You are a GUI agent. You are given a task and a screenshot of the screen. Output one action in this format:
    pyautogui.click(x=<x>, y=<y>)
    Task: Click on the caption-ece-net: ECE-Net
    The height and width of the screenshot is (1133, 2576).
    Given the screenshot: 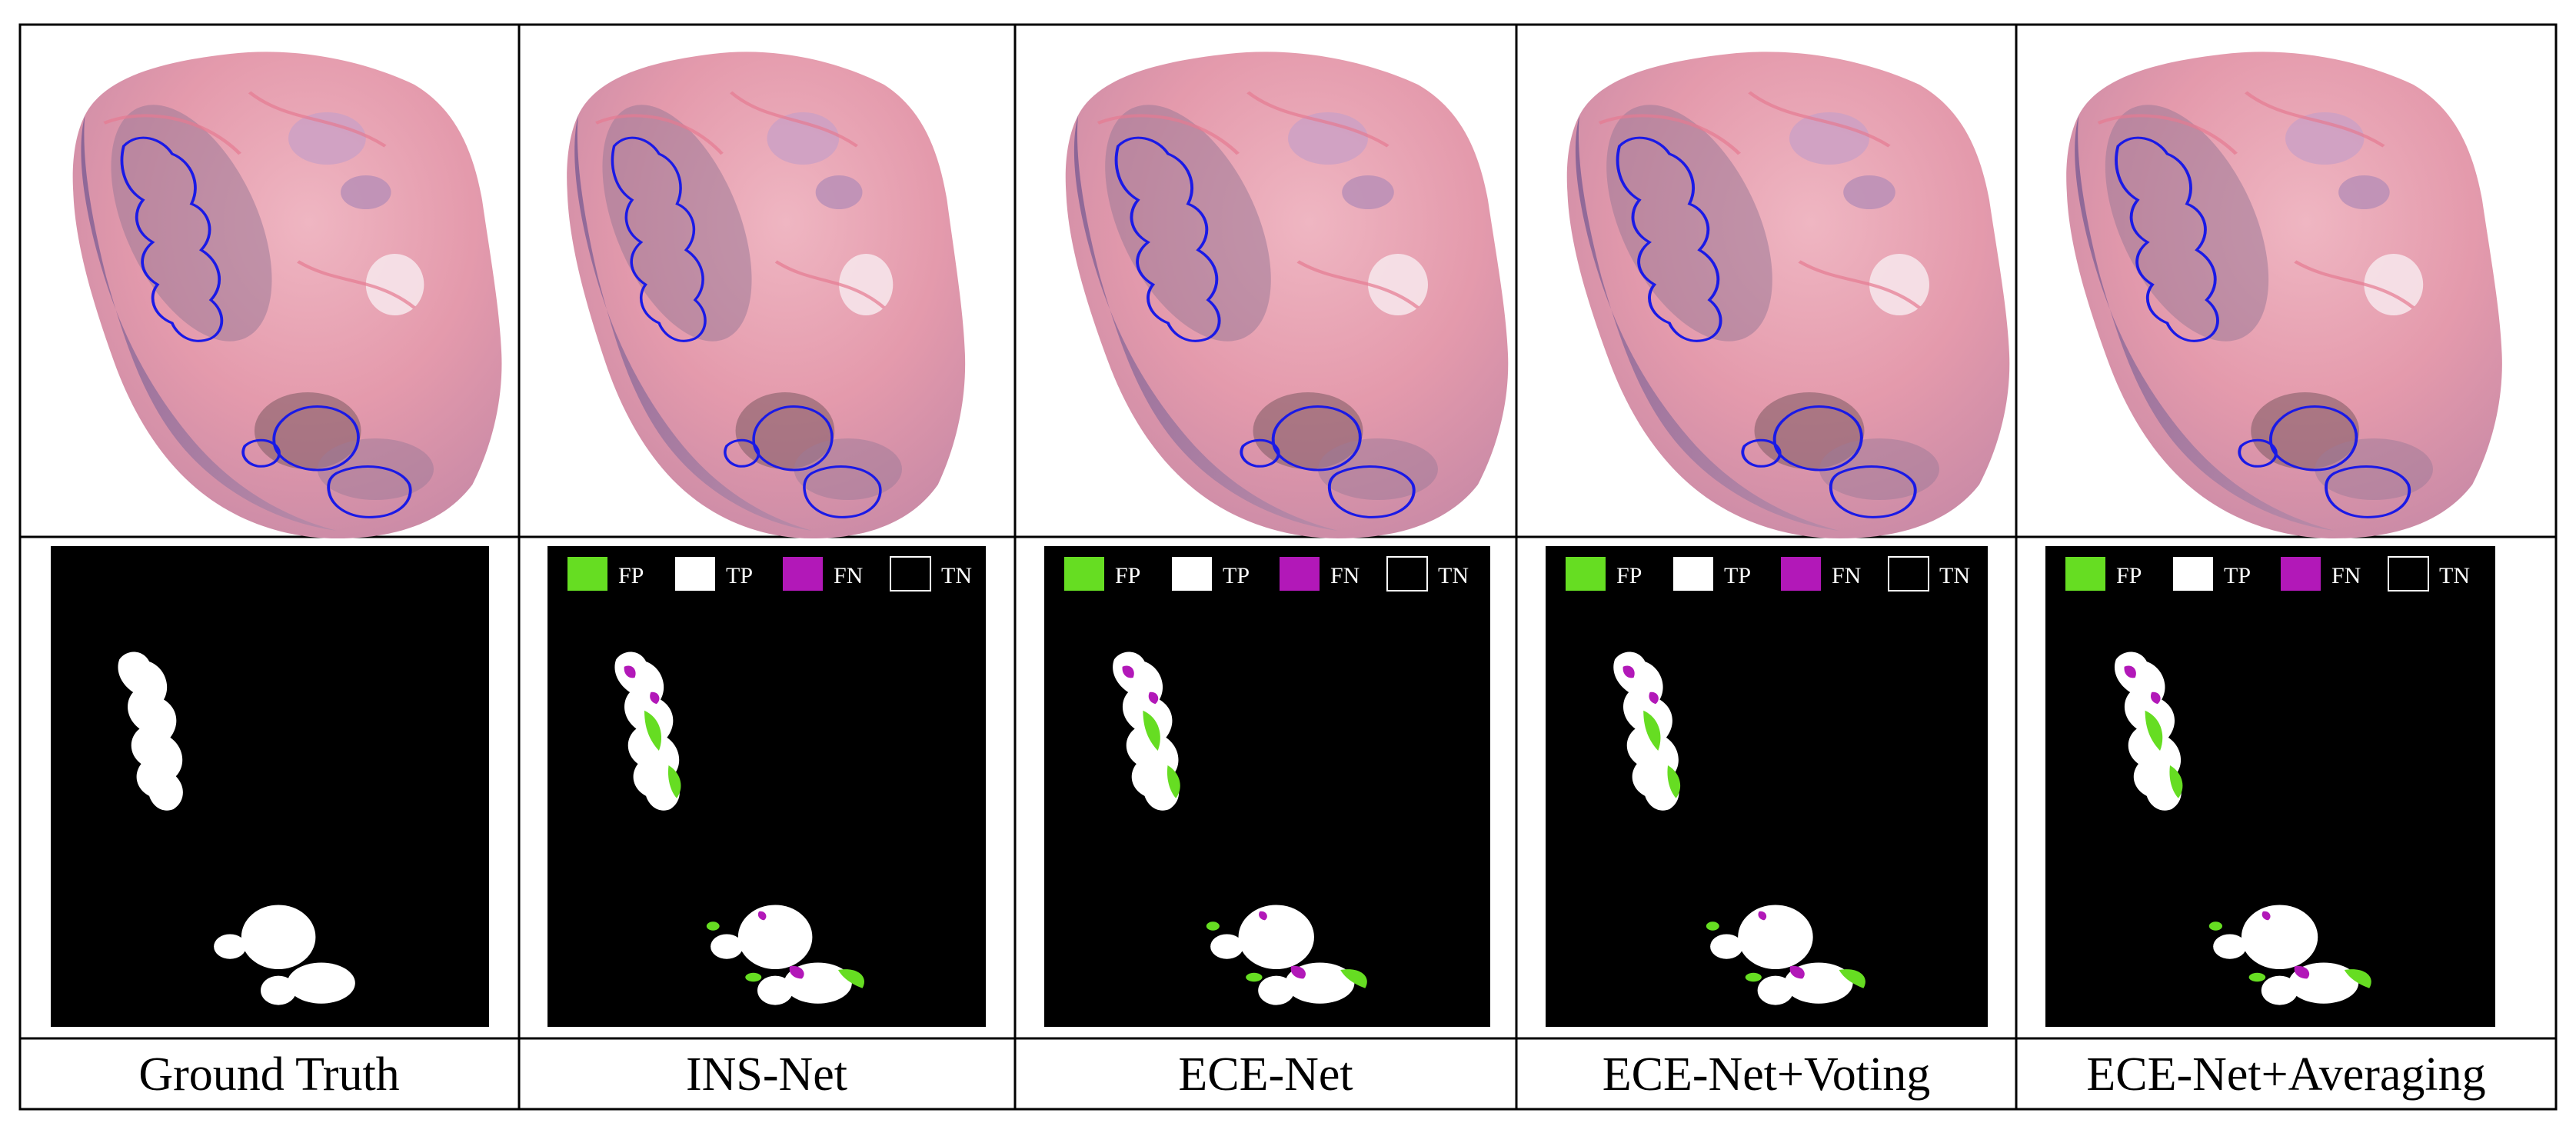 What is the action you would take?
    pyautogui.click(x=1265, y=1074)
    